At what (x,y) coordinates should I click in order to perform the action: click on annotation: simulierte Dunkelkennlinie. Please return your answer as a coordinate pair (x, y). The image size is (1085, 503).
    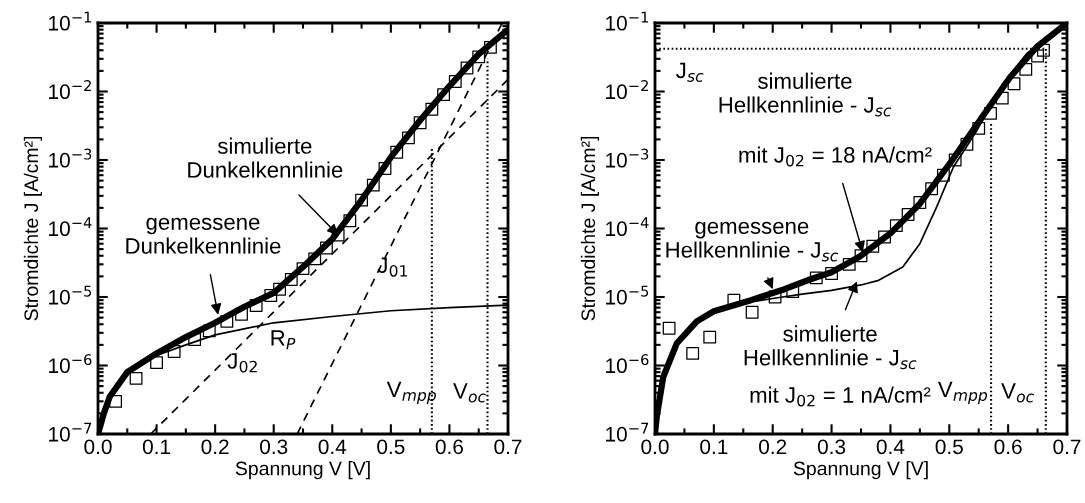
    Looking at the image, I should click on (265, 157).